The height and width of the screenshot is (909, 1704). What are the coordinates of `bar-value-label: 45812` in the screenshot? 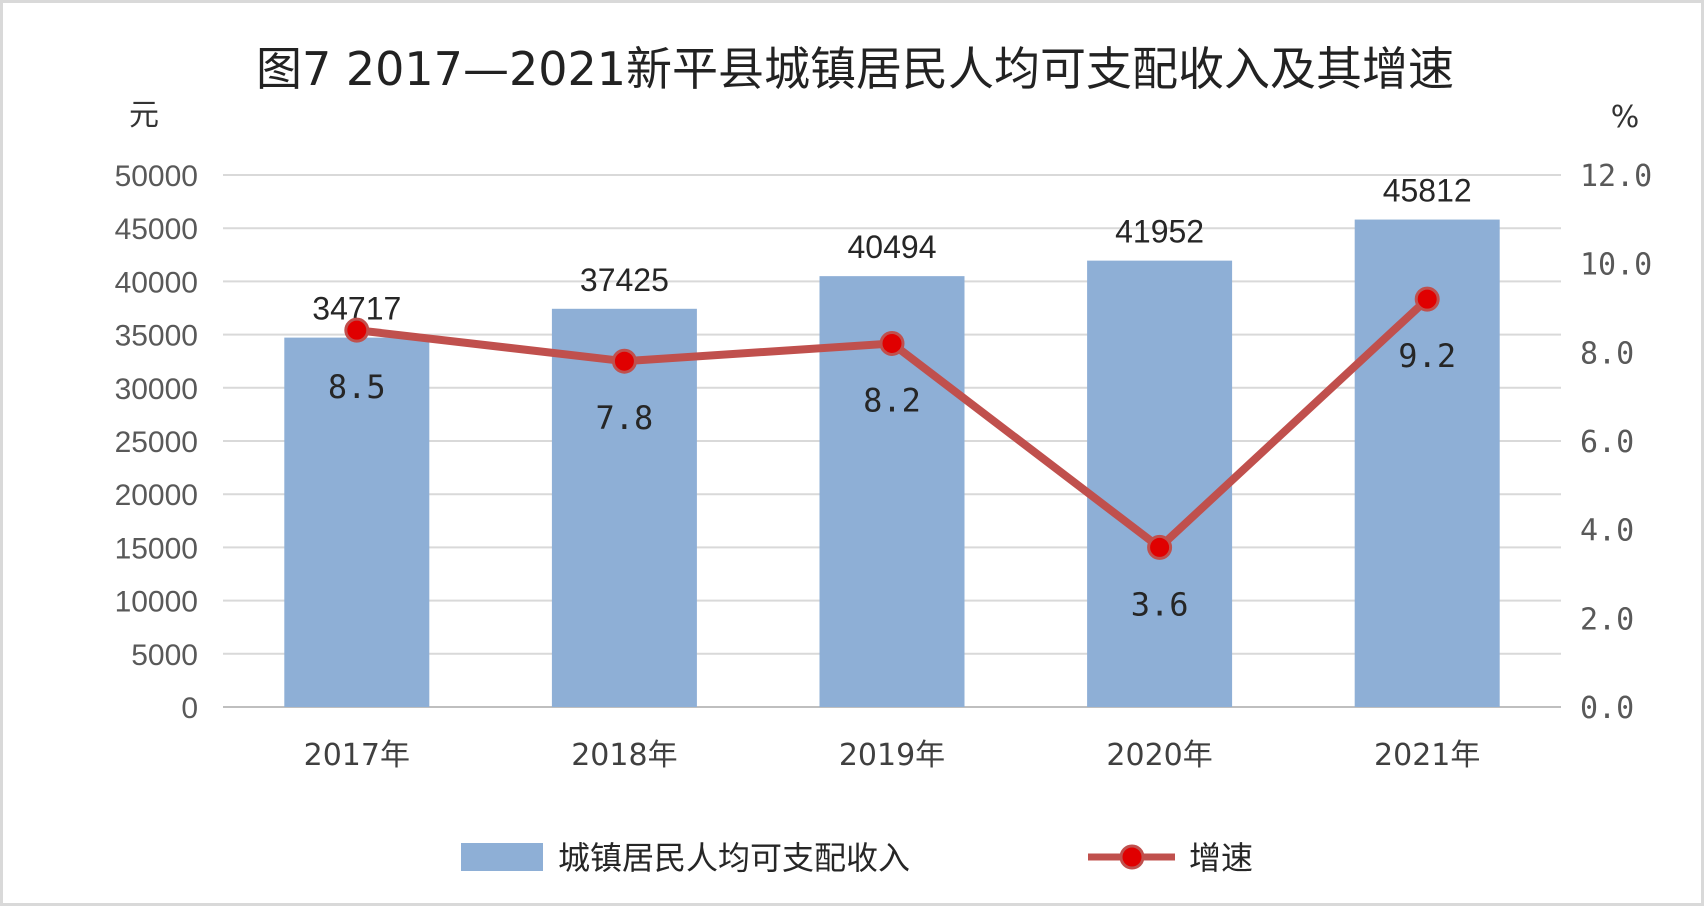 It's located at (1427, 191).